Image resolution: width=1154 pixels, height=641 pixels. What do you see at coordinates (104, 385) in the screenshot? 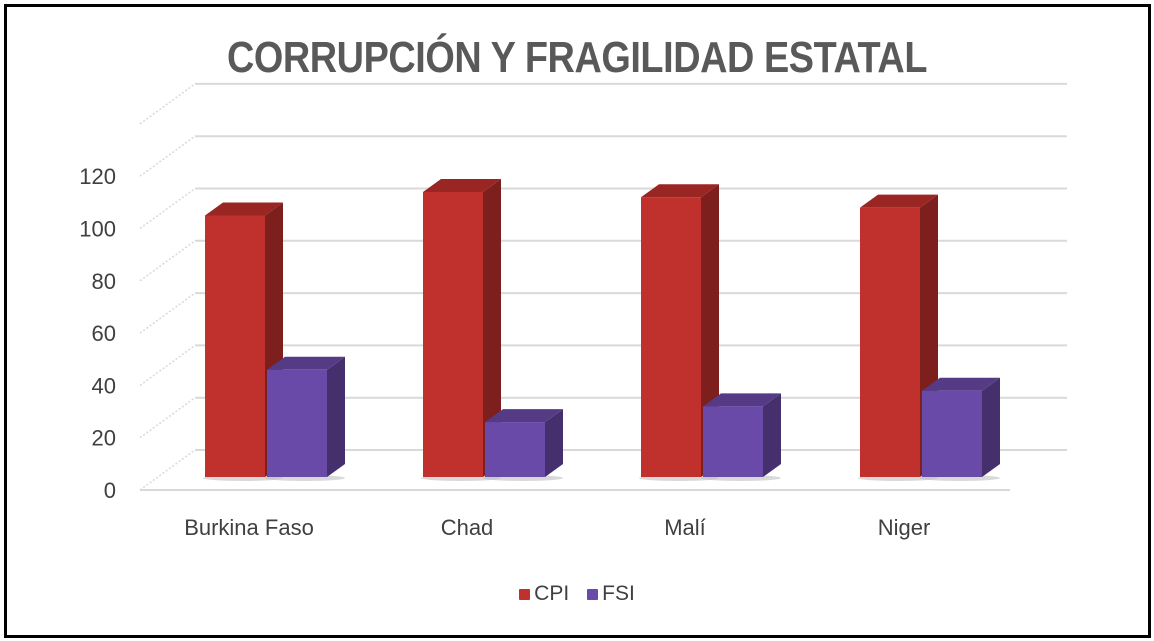
I see `y-tick-label: 40` at bounding box center [104, 385].